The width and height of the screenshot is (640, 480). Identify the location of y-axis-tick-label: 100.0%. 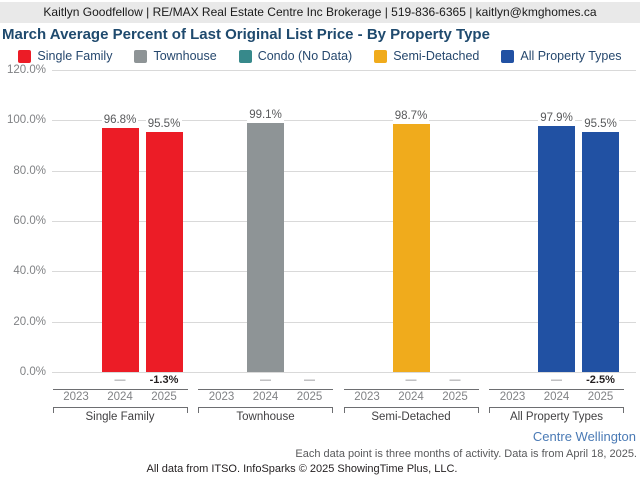
(26, 120).